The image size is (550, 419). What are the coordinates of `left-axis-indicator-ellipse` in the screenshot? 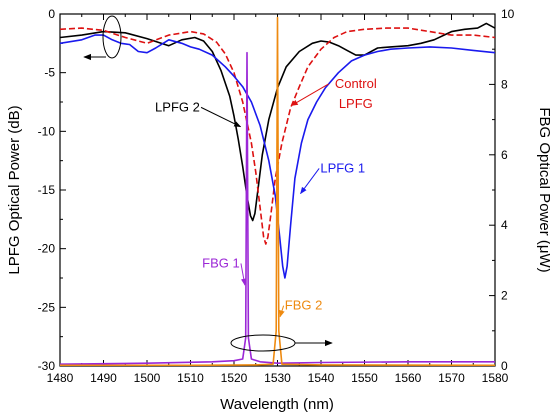 It's located at (112, 37).